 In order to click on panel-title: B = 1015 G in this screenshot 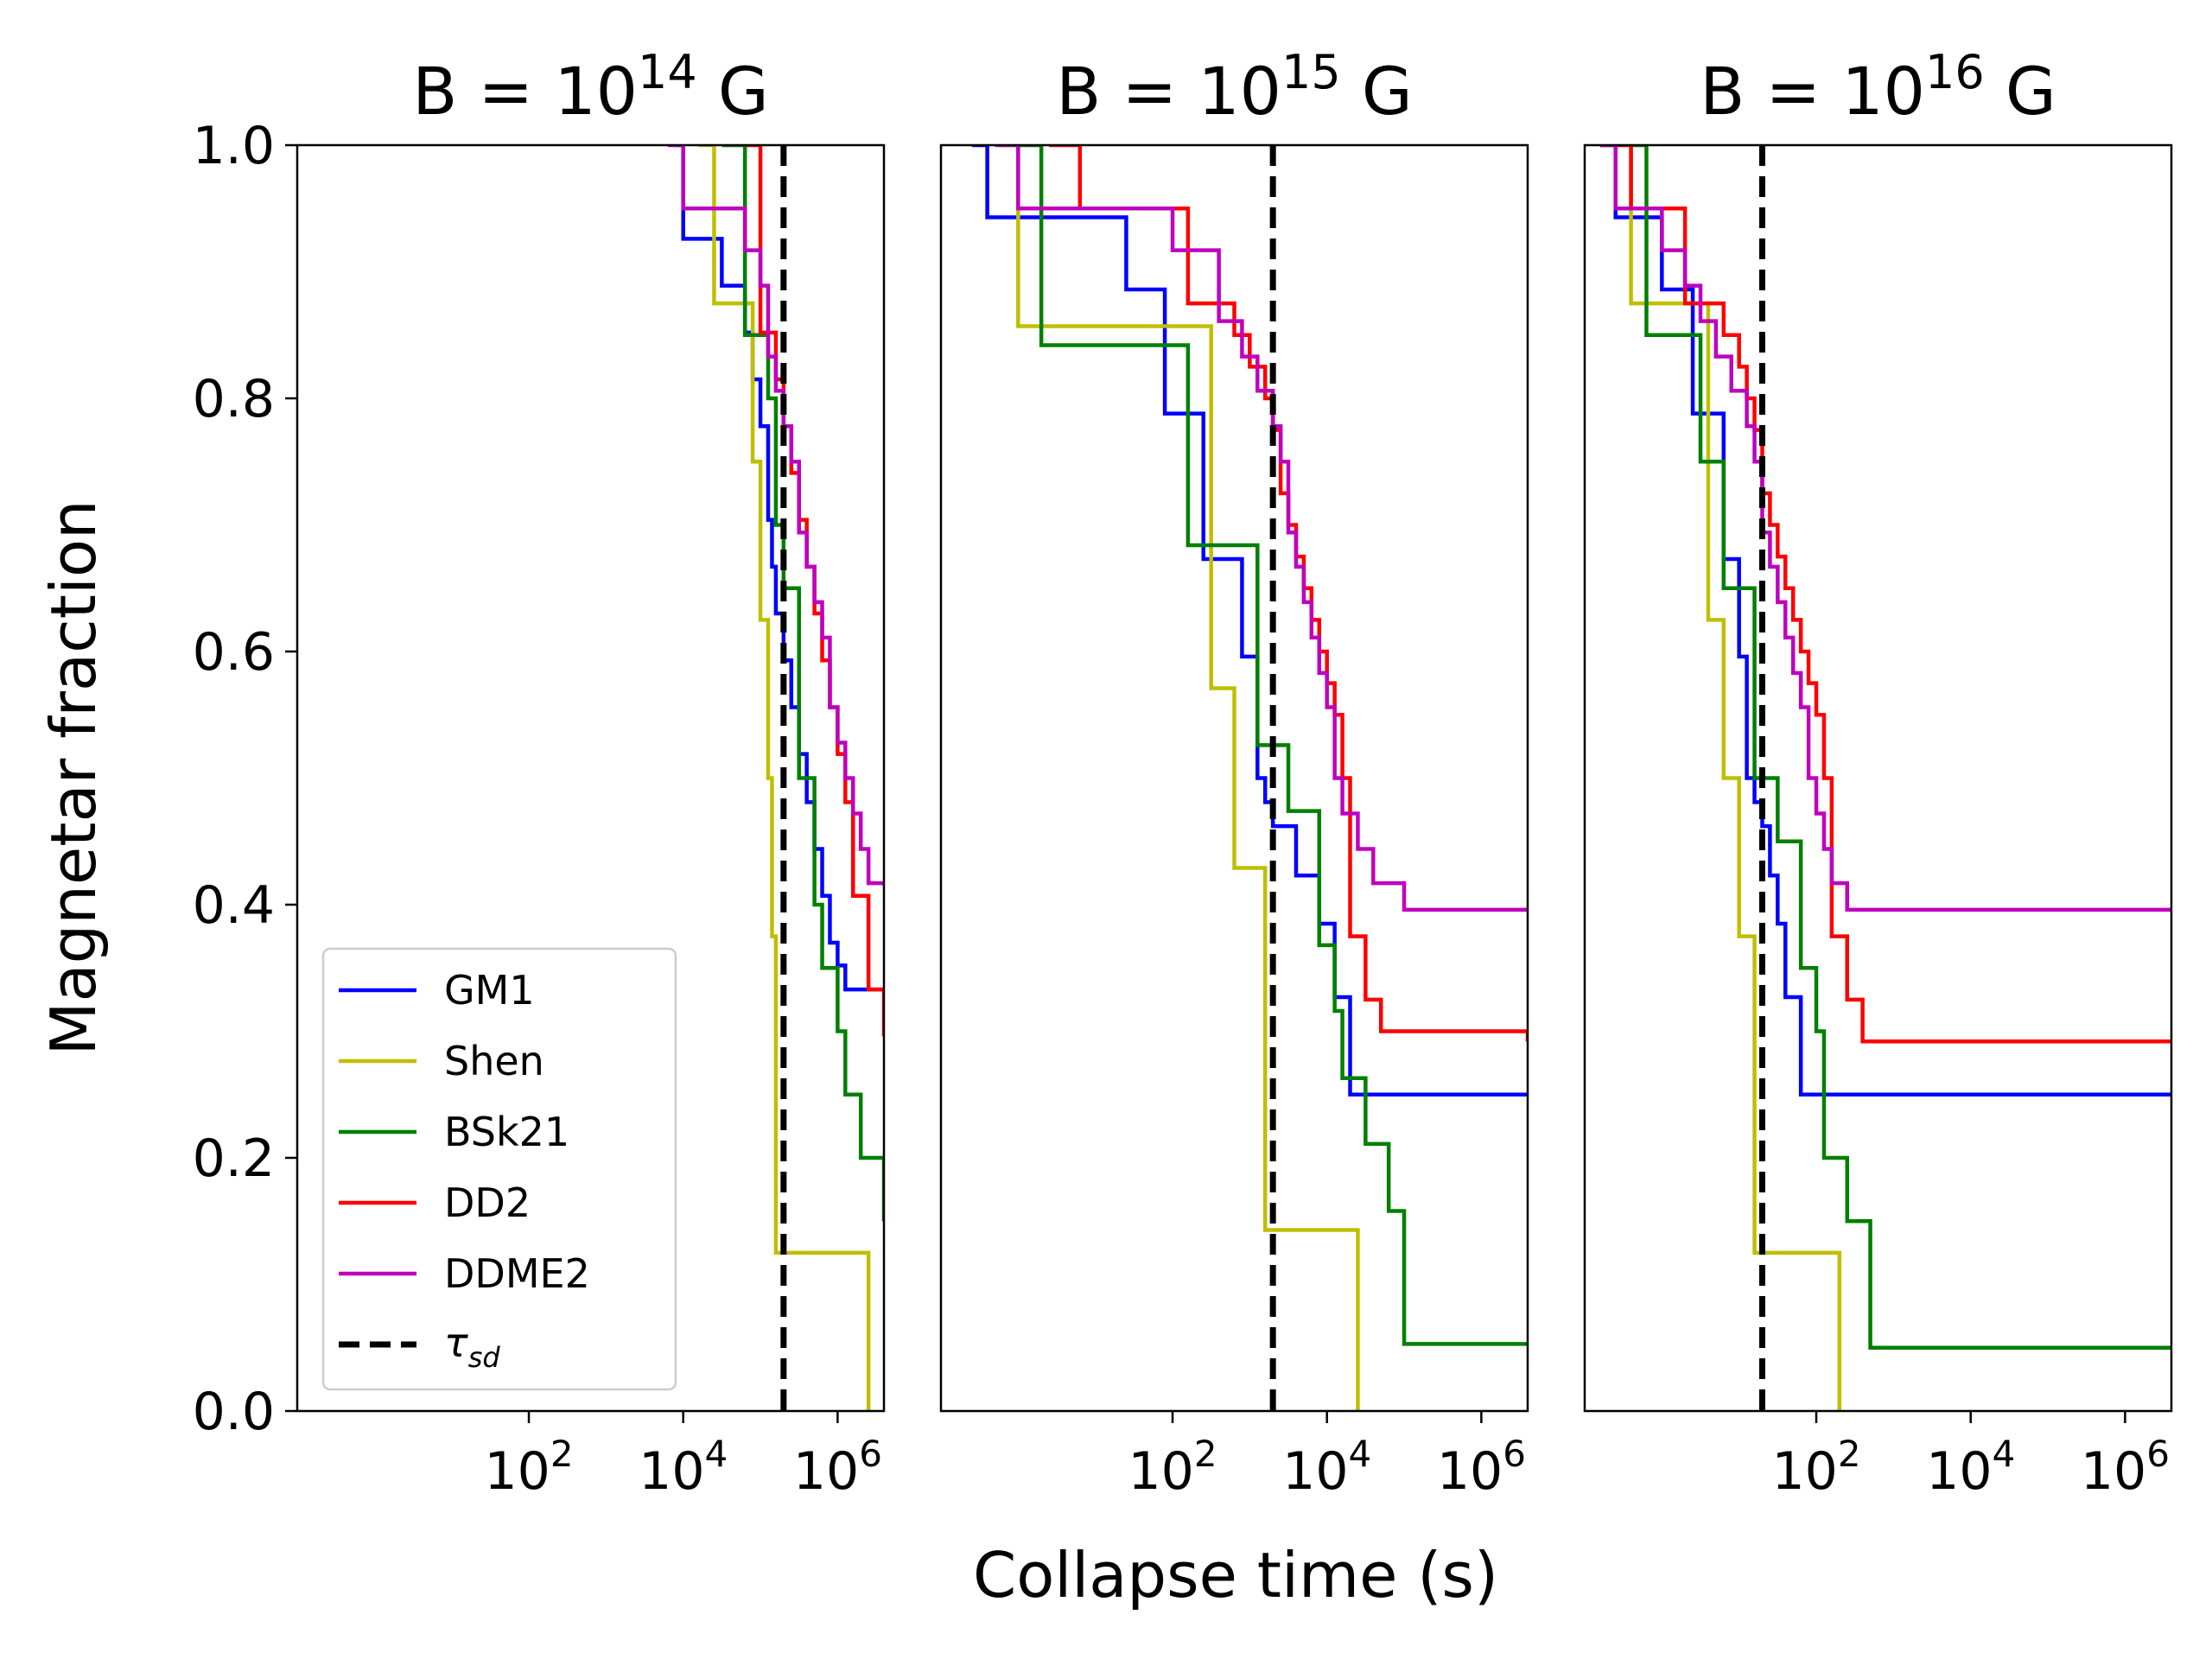, I will do `click(1234, 87)`.